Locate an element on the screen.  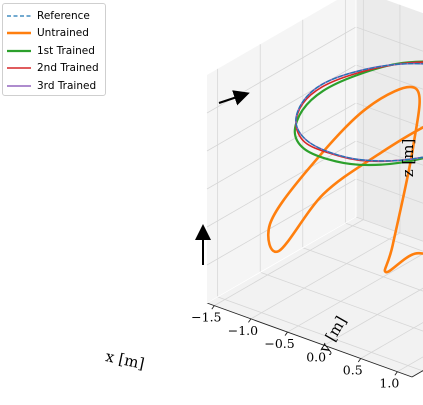
legend-item-1st-trained: 1st Trained is located at coordinates (54, 51).